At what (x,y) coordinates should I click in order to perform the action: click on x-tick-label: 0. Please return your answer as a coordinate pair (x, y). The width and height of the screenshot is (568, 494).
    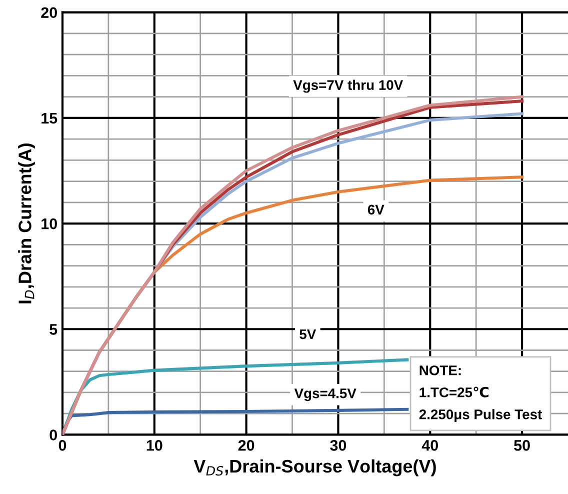
    Looking at the image, I should click on (62, 445).